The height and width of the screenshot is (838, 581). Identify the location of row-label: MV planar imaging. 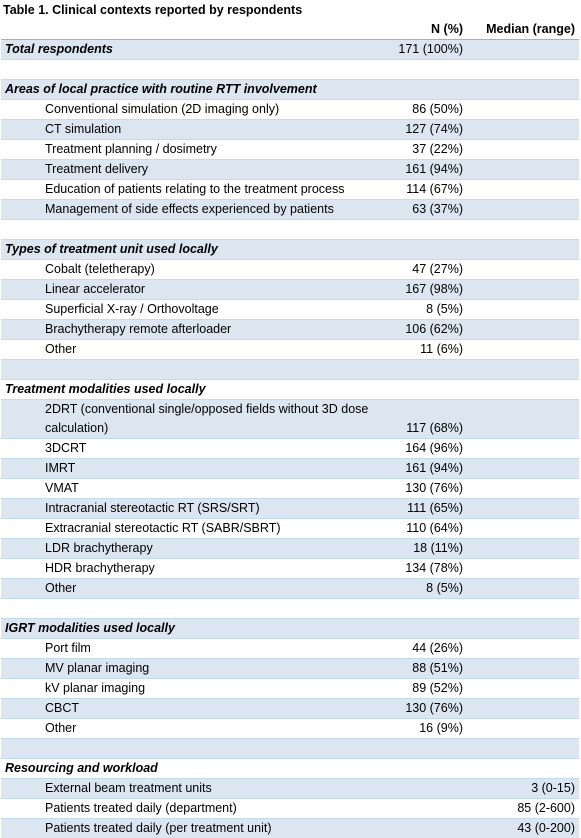
(196, 669).